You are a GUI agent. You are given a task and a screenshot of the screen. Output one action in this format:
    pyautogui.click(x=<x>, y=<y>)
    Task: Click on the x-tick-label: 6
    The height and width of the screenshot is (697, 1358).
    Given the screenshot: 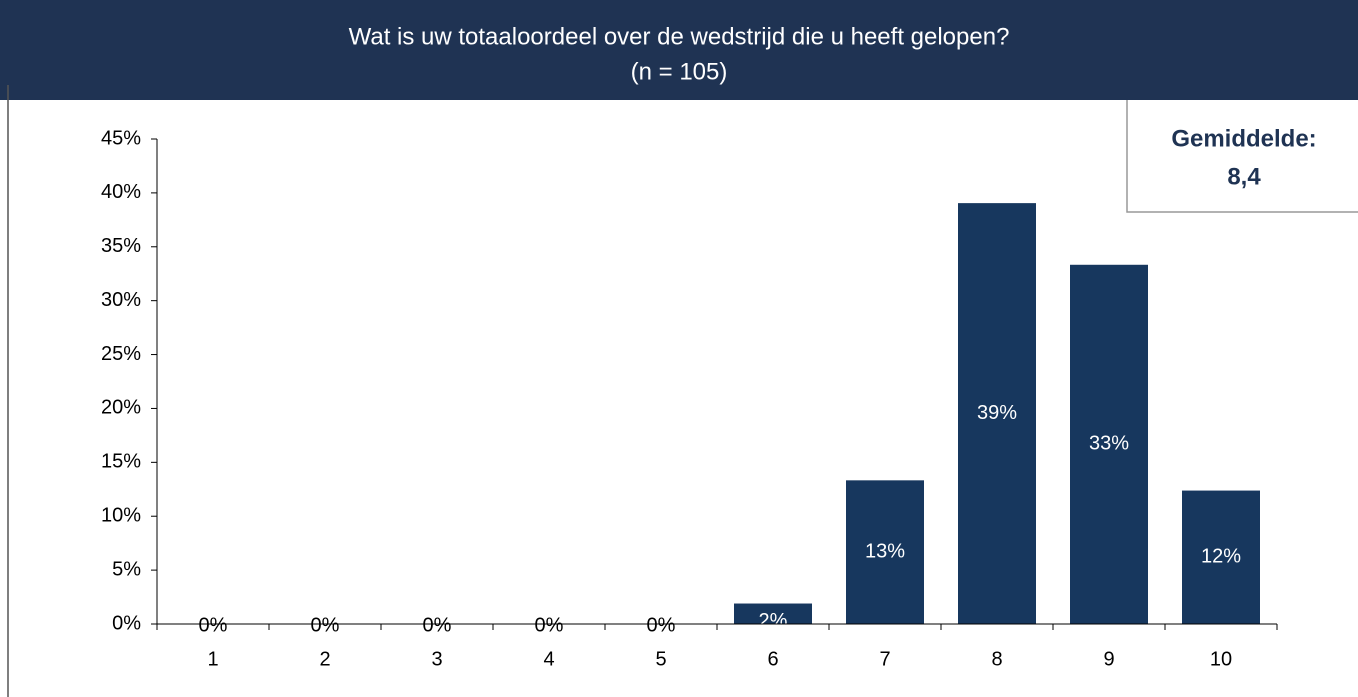 What is the action you would take?
    pyautogui.click(x=772, y=659)
    